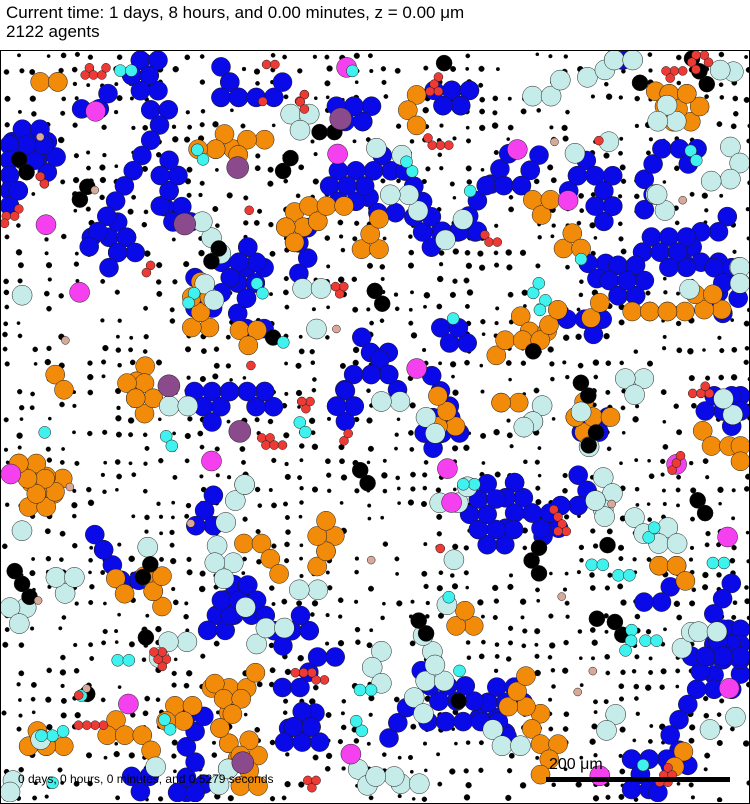 The width and height of the screenshot is (750, 804). What do you see at coordinates (53, 31) in the screenshot?
I see `agent-count-label: 2122 agents` at bounding box center [53, 31].